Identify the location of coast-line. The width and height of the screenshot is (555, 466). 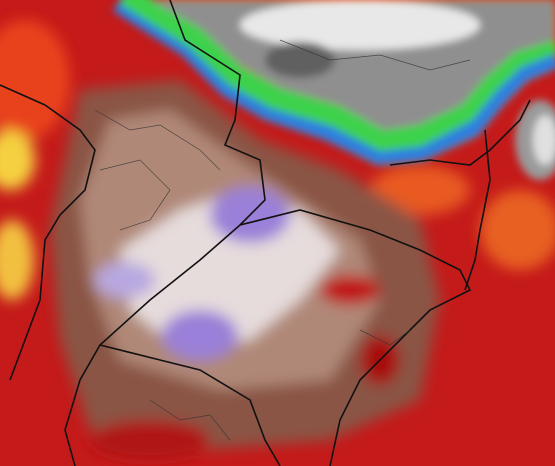
(477, 210).